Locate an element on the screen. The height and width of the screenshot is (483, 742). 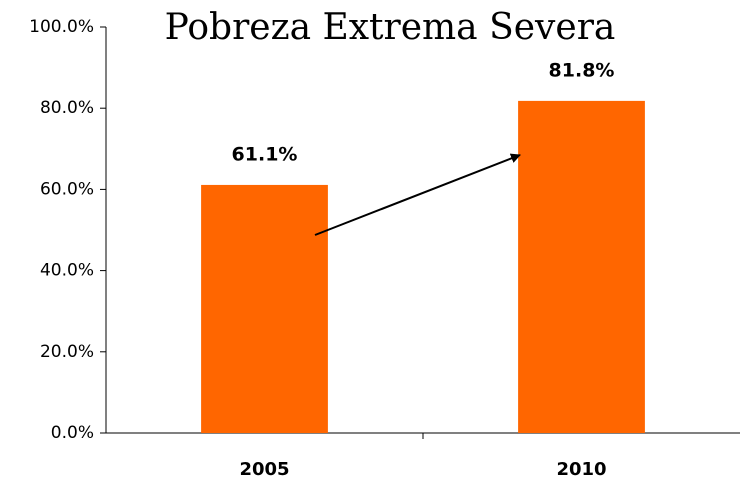
y-tick-label: 60.0% is located at coordinates (67, 189).